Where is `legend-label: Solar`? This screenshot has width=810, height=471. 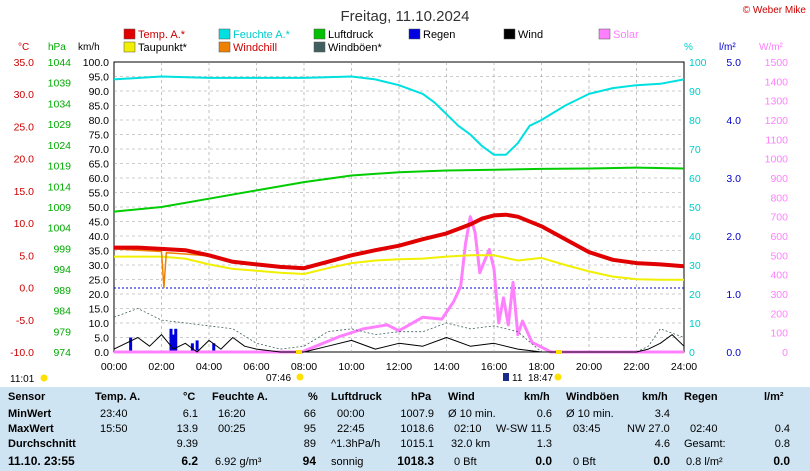 legend-label: Solar is located at coordinates (626, 35).